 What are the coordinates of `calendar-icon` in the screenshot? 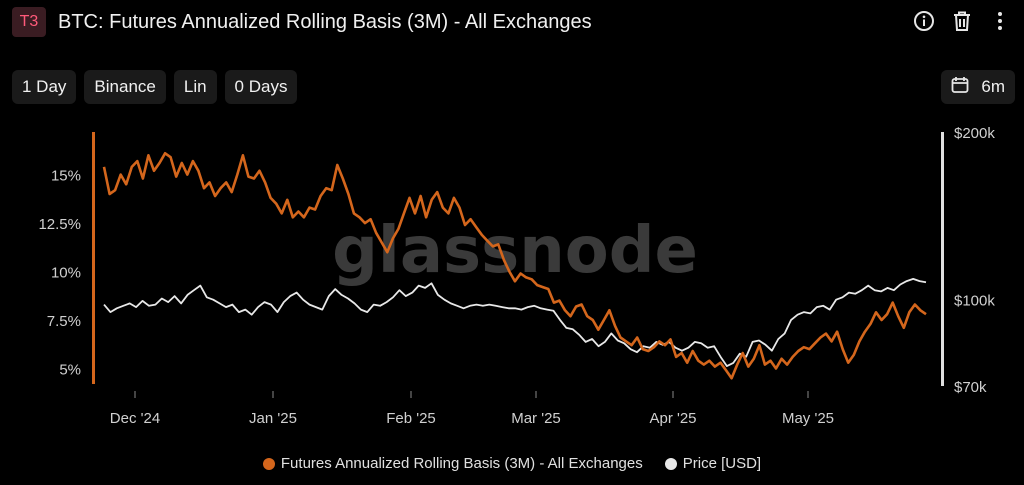 It's located at (960, 87).